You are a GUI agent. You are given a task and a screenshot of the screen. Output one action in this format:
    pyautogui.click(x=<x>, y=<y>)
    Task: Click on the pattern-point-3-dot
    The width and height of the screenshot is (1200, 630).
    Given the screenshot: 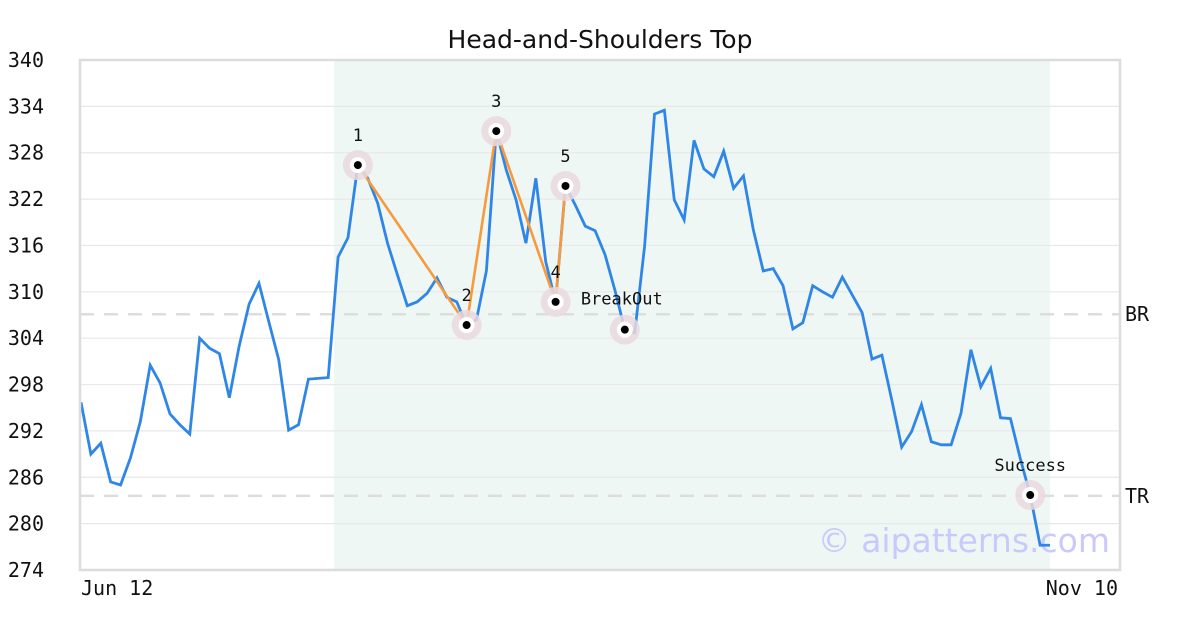 What is the action you would take?
    pyautogui.click(x=496, y=131)
    